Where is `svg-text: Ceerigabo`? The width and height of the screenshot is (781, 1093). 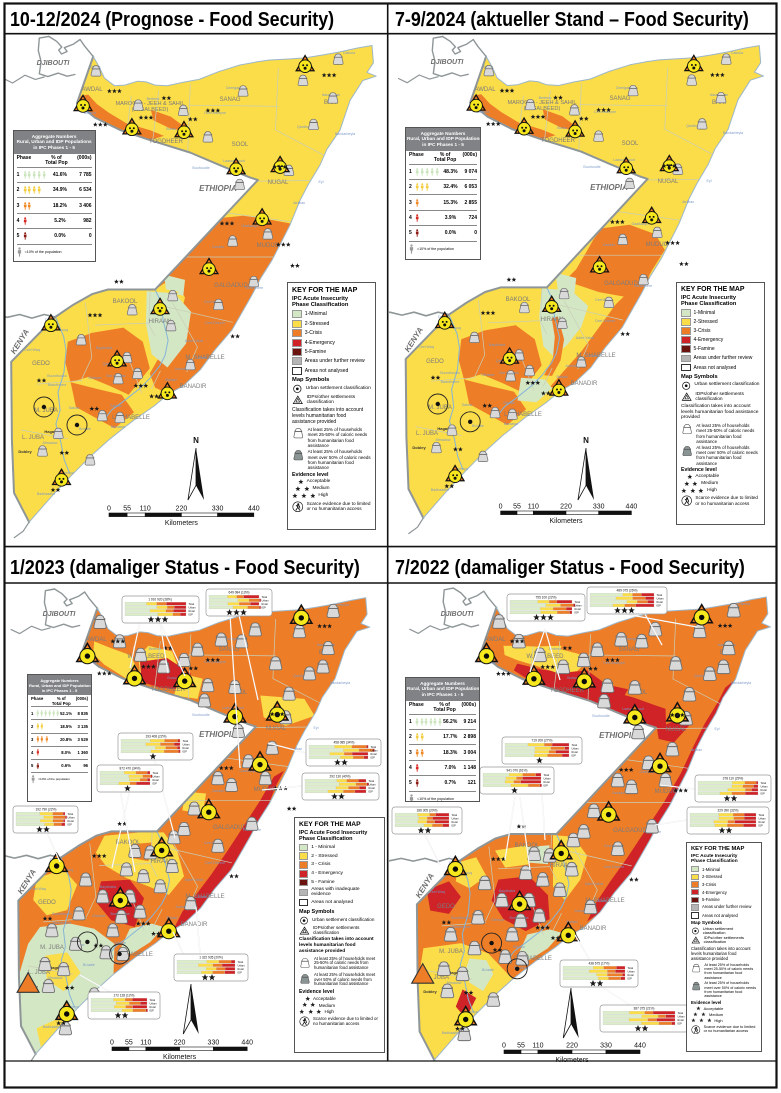 svg-text: Ceerigabo is located at coordinates (234, 88).